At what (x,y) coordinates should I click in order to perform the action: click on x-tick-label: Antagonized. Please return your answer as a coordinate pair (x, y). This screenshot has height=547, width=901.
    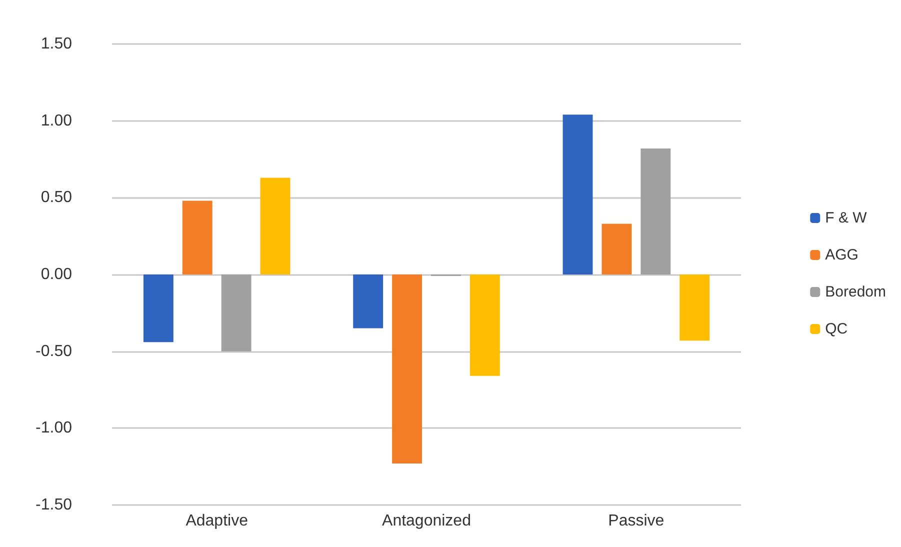
    Looking at the image, I should click on (426, 521).